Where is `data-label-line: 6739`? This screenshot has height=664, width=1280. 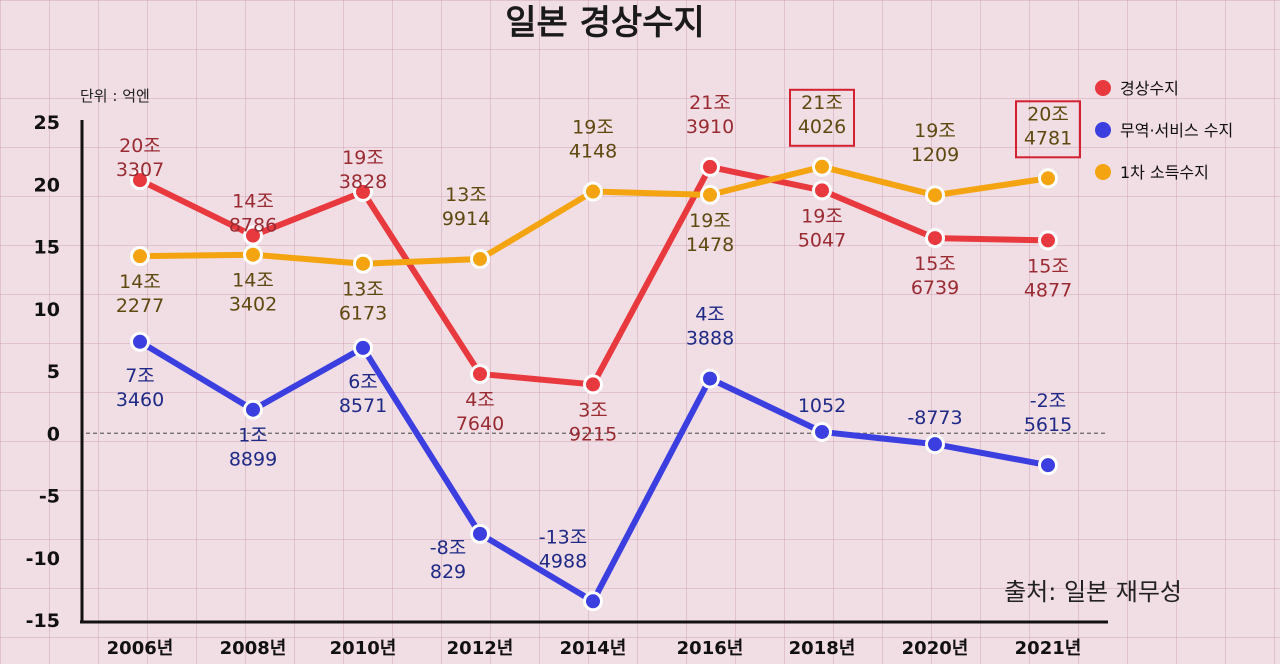
data-label-line: 6739 is located at coordinates (935, 288).